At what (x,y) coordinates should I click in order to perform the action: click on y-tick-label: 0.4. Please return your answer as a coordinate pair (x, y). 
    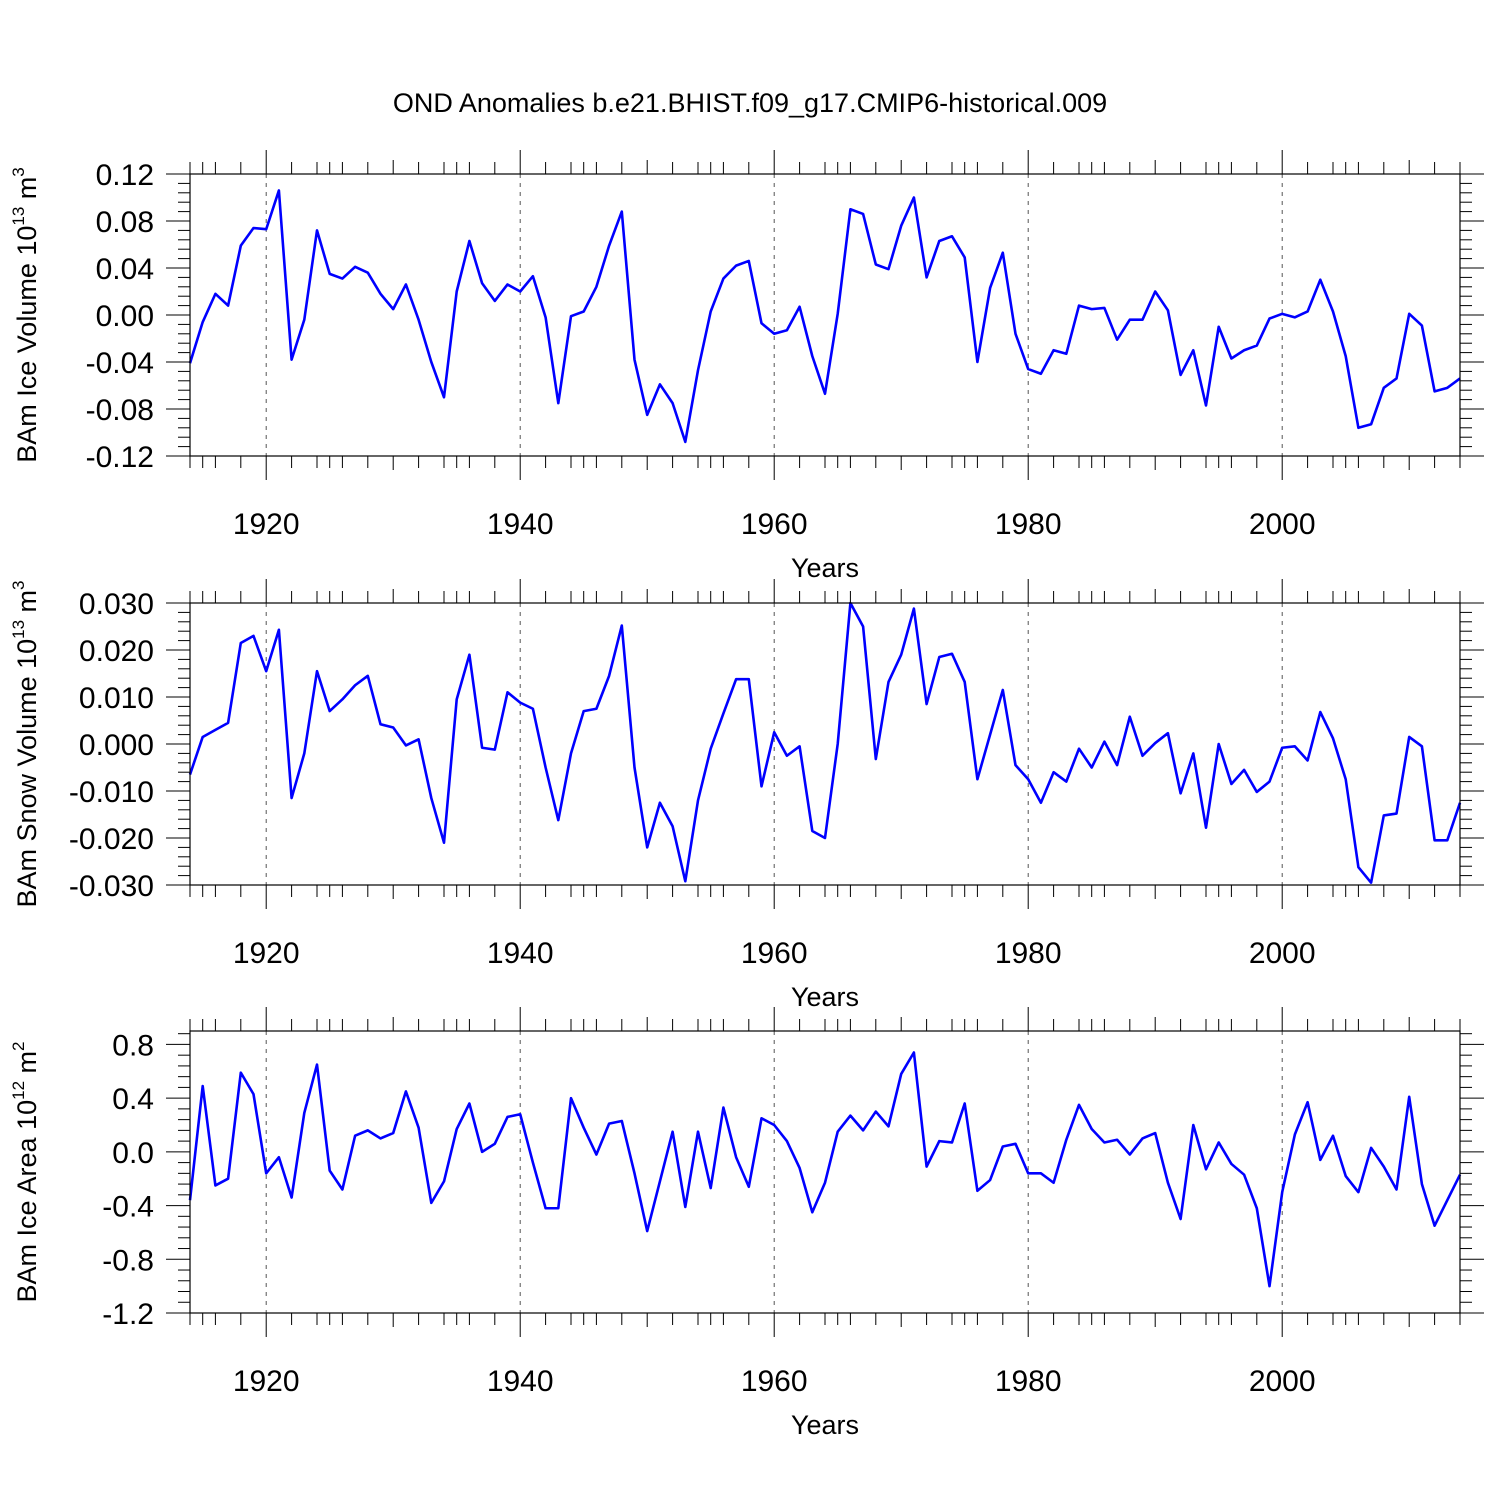
    Looking at the image, I should click on (133, 1099).